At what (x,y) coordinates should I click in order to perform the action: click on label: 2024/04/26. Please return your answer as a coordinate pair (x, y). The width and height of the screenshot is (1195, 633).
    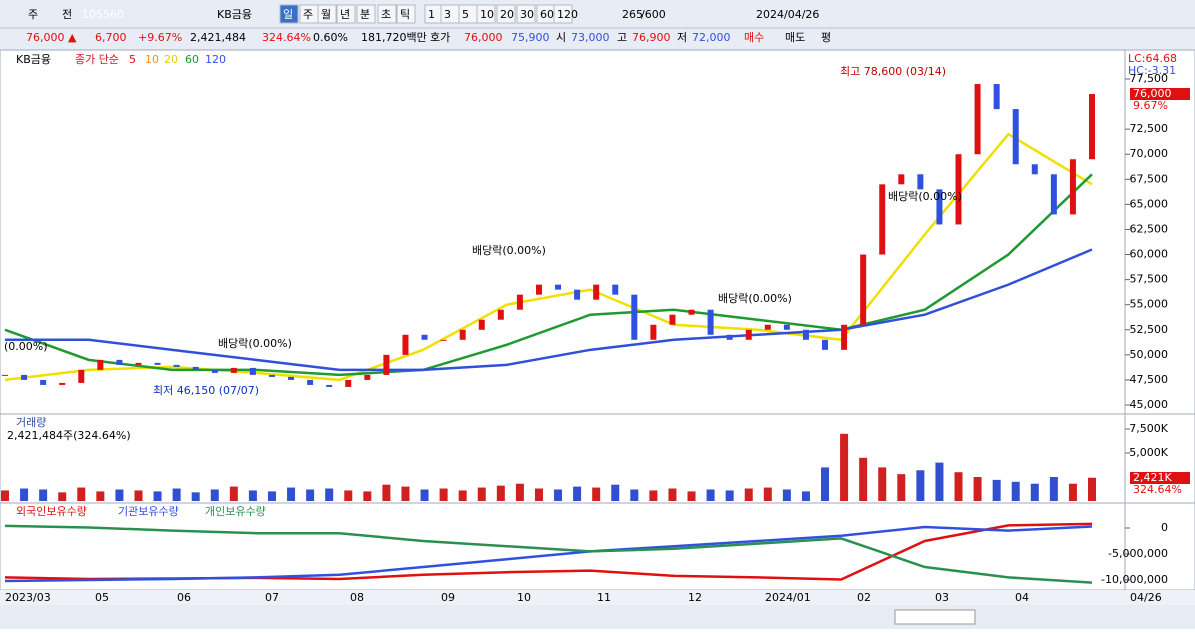
    Looking at the image, I should click on (787, 14).